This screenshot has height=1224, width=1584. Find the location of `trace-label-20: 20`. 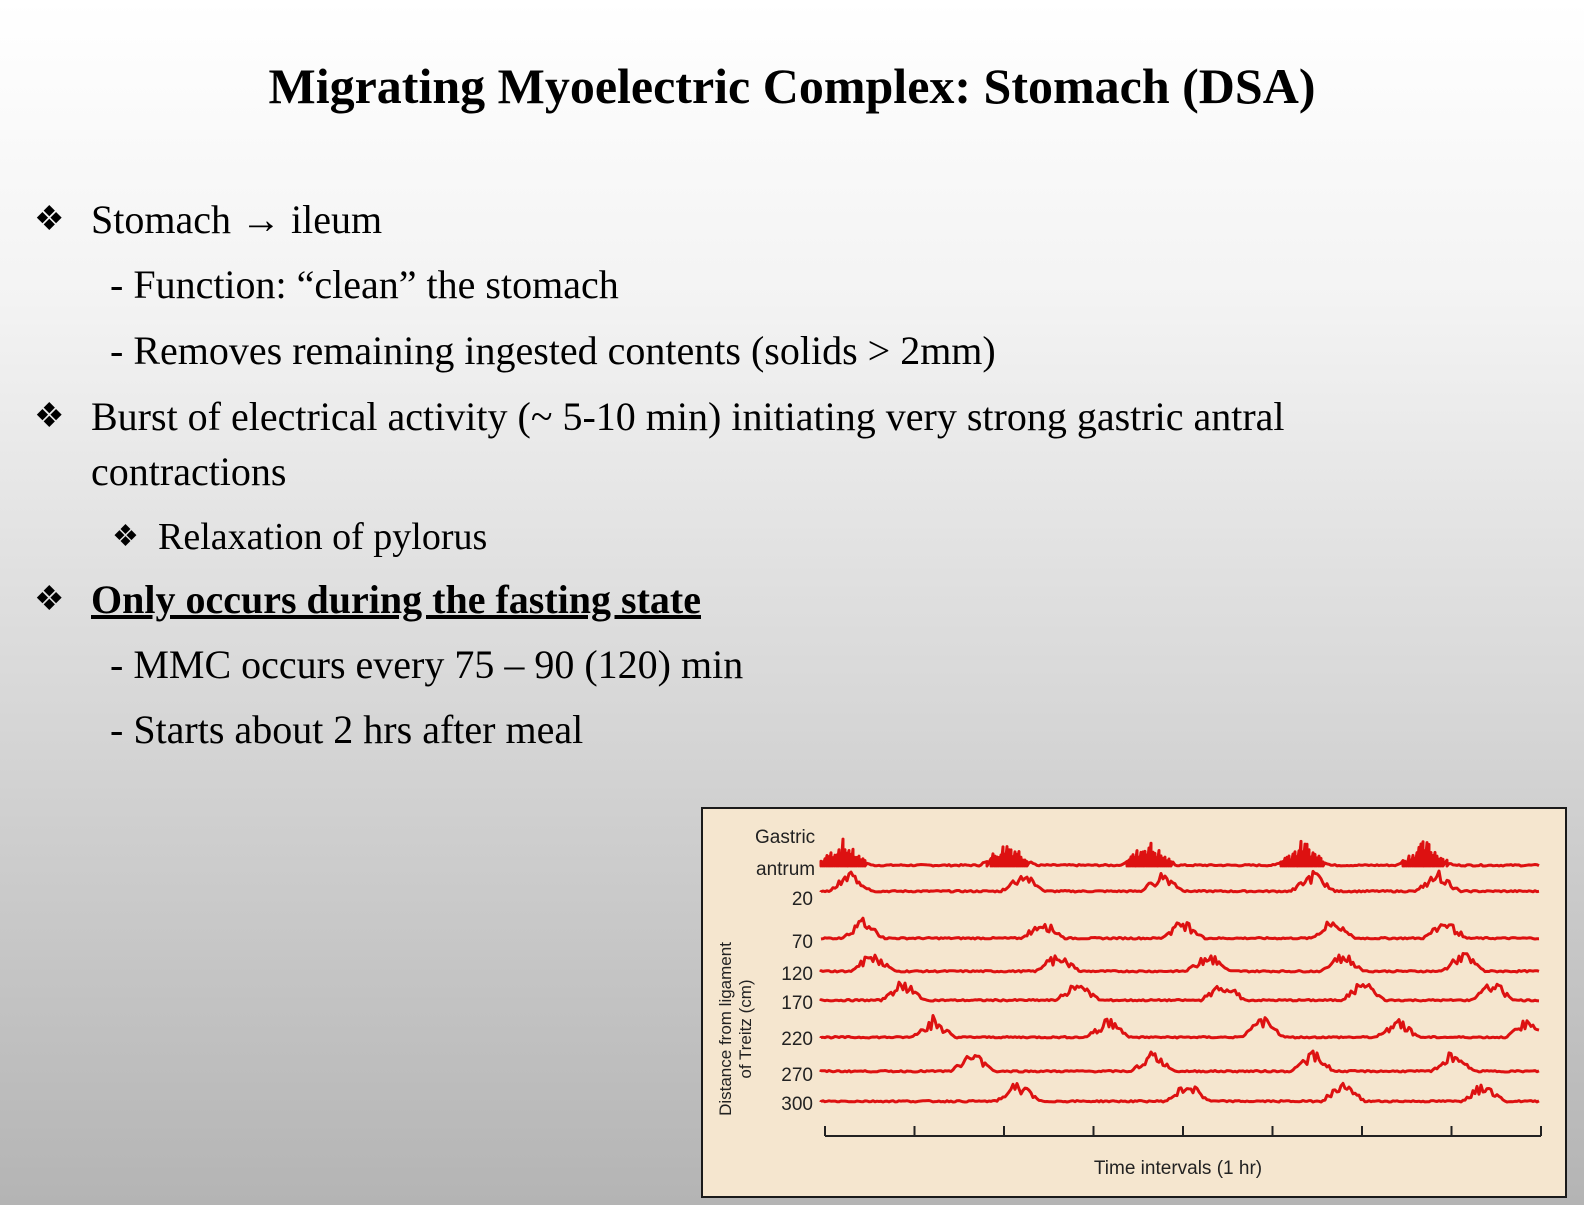

trace-label-20: 20 is located at coordinates (802, 899).